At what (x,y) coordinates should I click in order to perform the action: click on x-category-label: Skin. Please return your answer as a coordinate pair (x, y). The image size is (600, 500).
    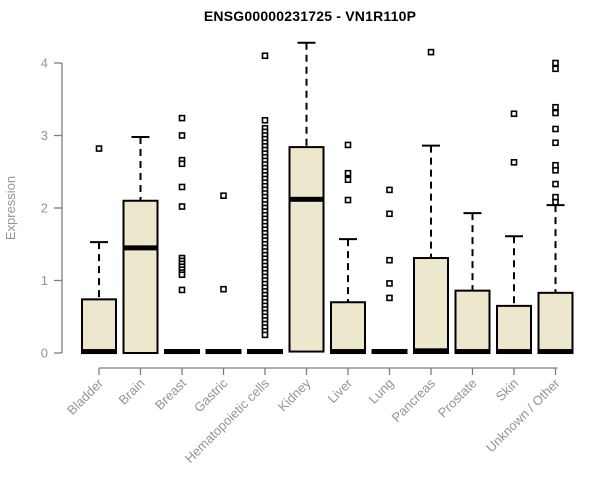
    Looking at the image, I should click on (507, 390).